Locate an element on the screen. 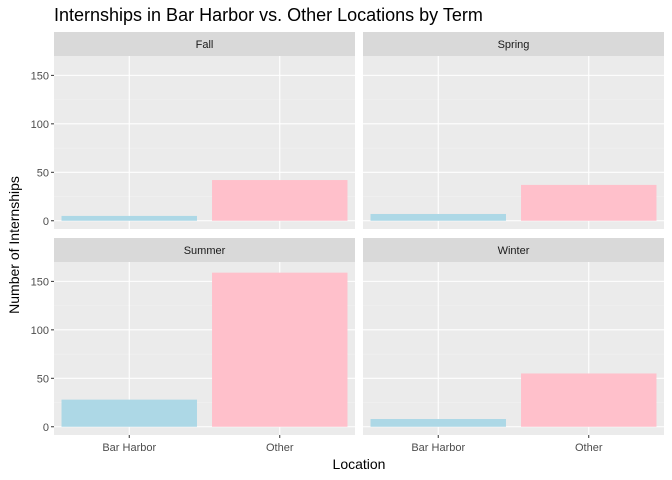 The width and height of the screenshot is (672, 480). facet-strip-label: Spring is located at coordinates (514, 45).